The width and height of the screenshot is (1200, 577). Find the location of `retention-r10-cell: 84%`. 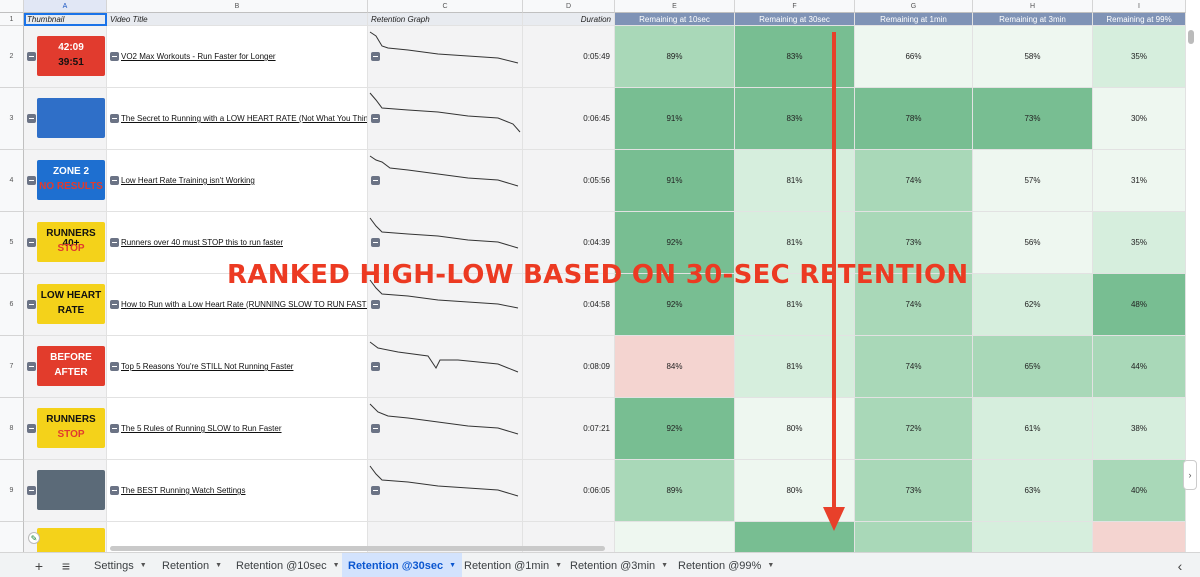

retention-r10-cell: 84% is located at coordinates (675, 367).